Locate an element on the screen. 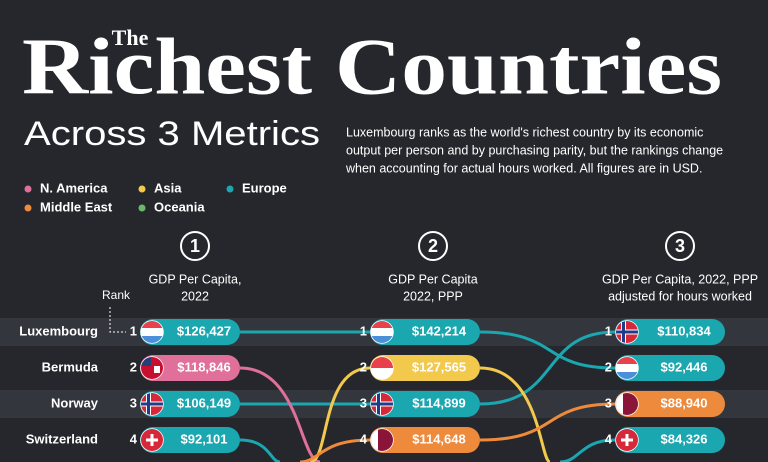 Image resolution: width=768 pixels, height=462 pixels. legend-label: Middle East is located at coordinates (76, 206).